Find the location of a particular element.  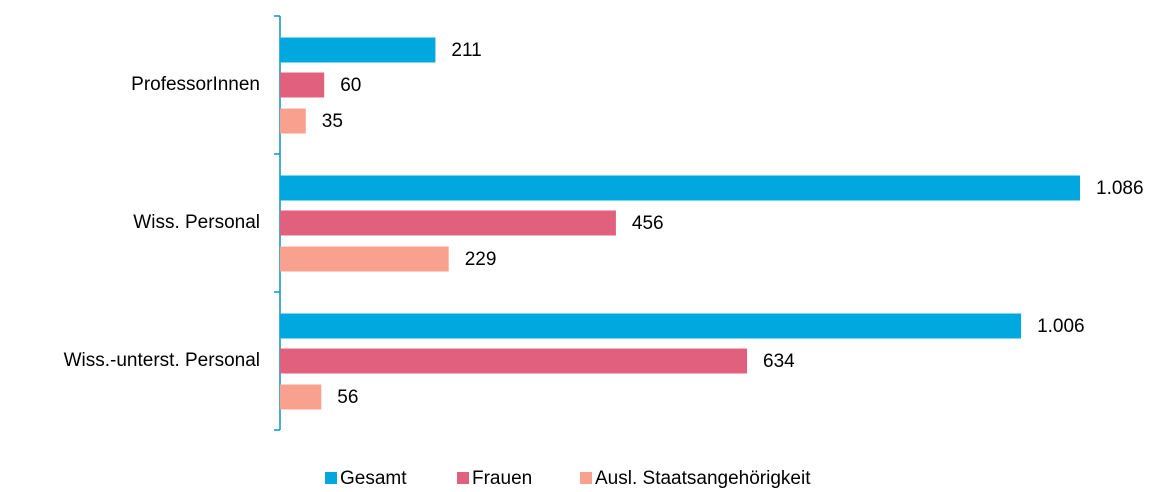

value-label: 35 is located at coordinates (332, 121).